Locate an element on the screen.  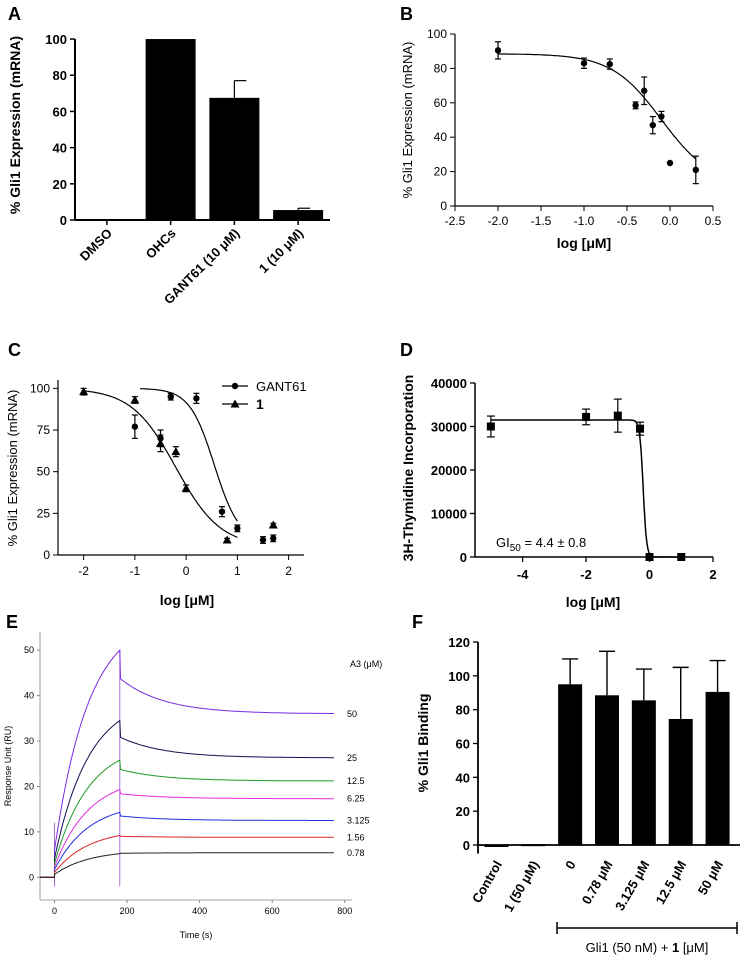
e-series-label: 0.78 is located at coordinates (356, 853).